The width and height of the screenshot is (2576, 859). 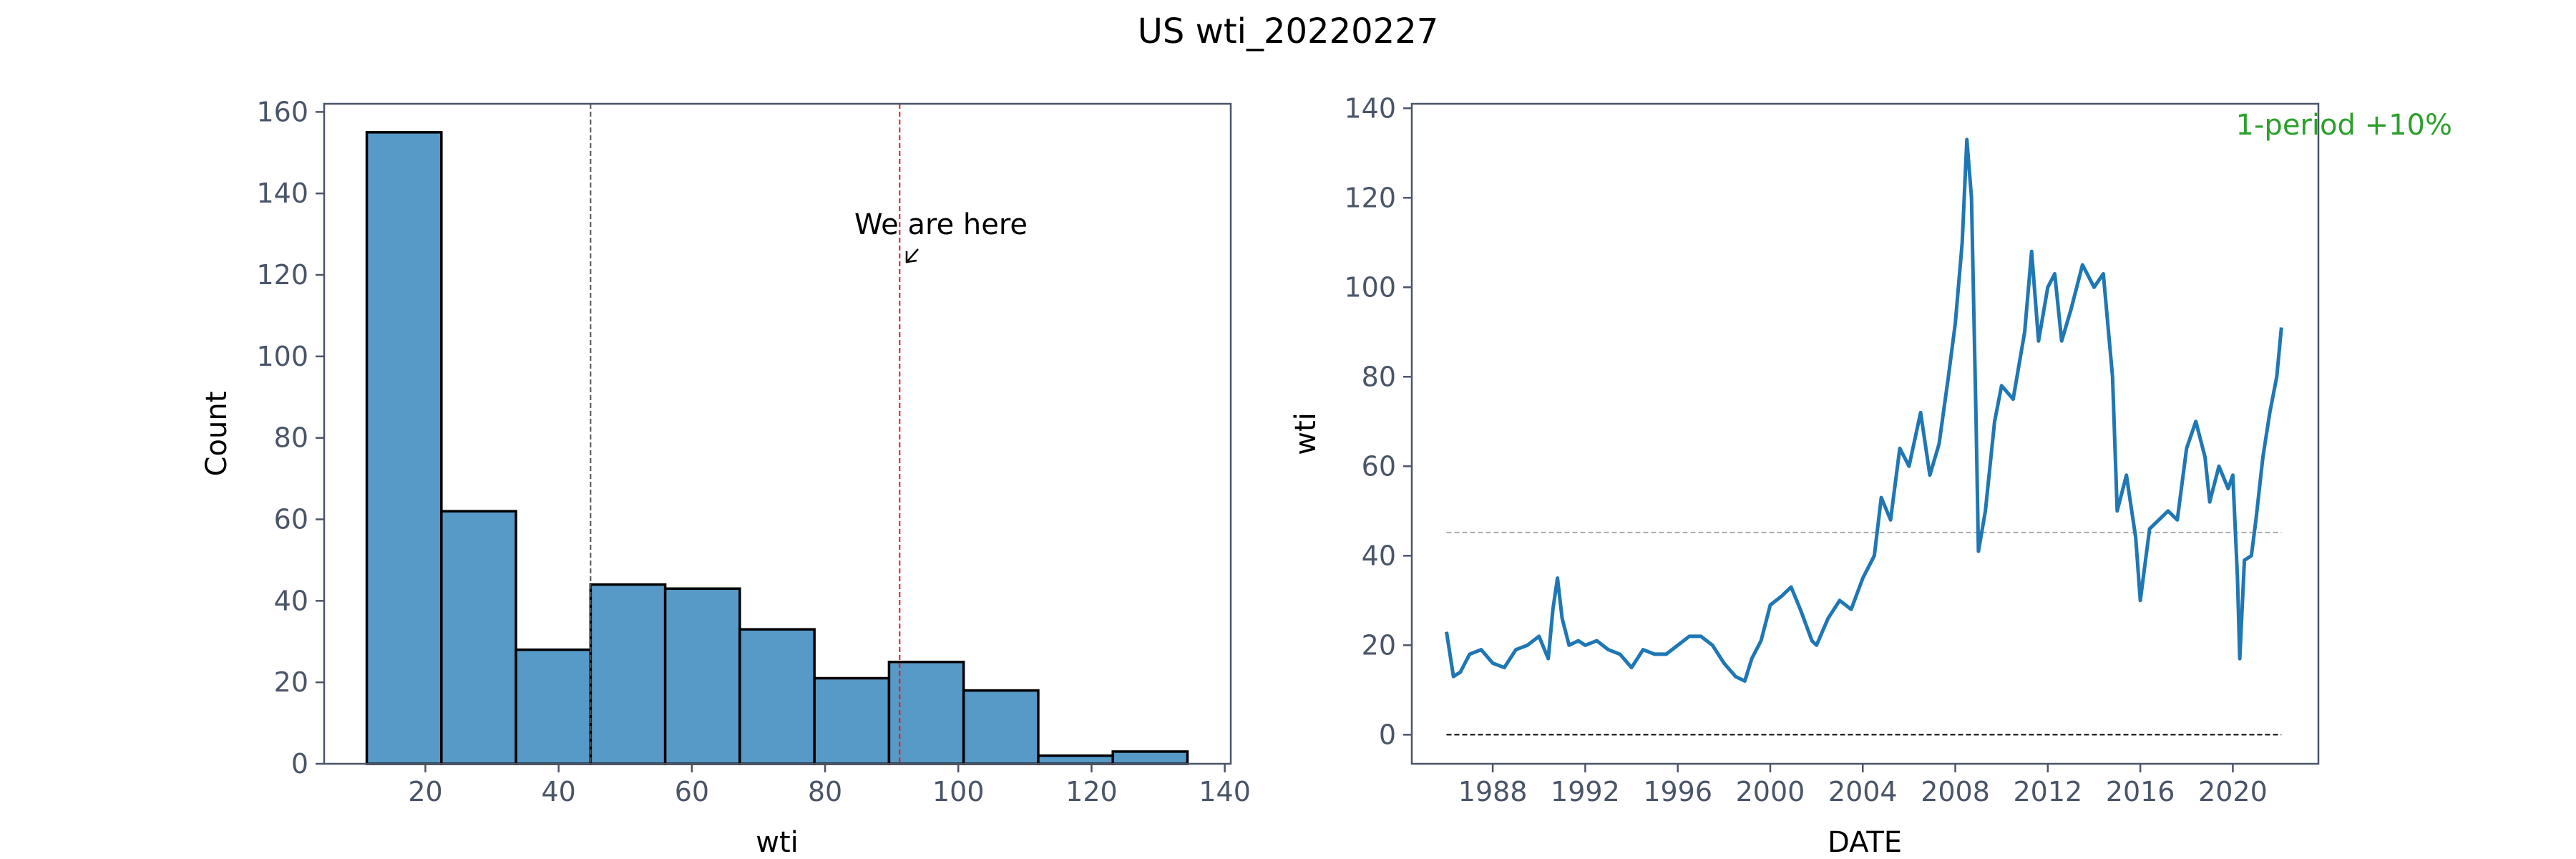 I want to click on histogram-x-axis-label: wti, so click(x=777, y=842).